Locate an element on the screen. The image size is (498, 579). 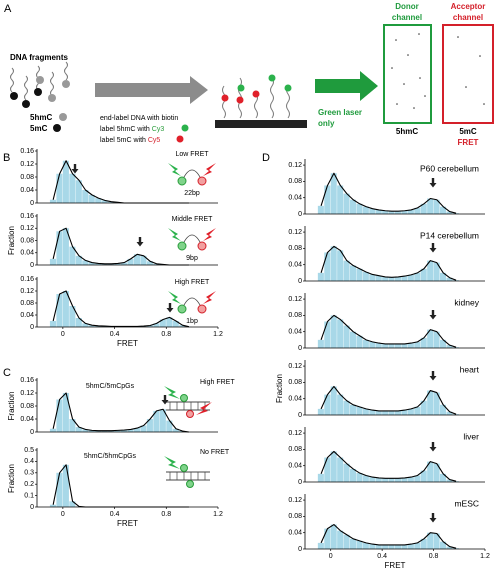
acceptor-label: 5mC is located at coordinates (468, 131).